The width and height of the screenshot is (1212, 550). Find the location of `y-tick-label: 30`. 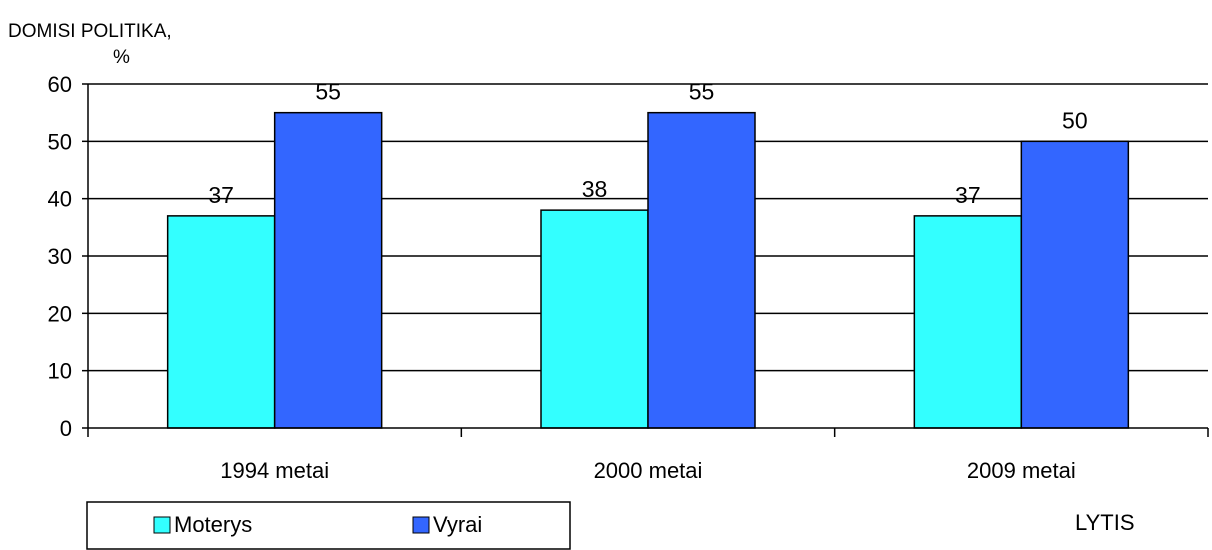

y-tick-label: 30 is located at coordinates (60, 256).